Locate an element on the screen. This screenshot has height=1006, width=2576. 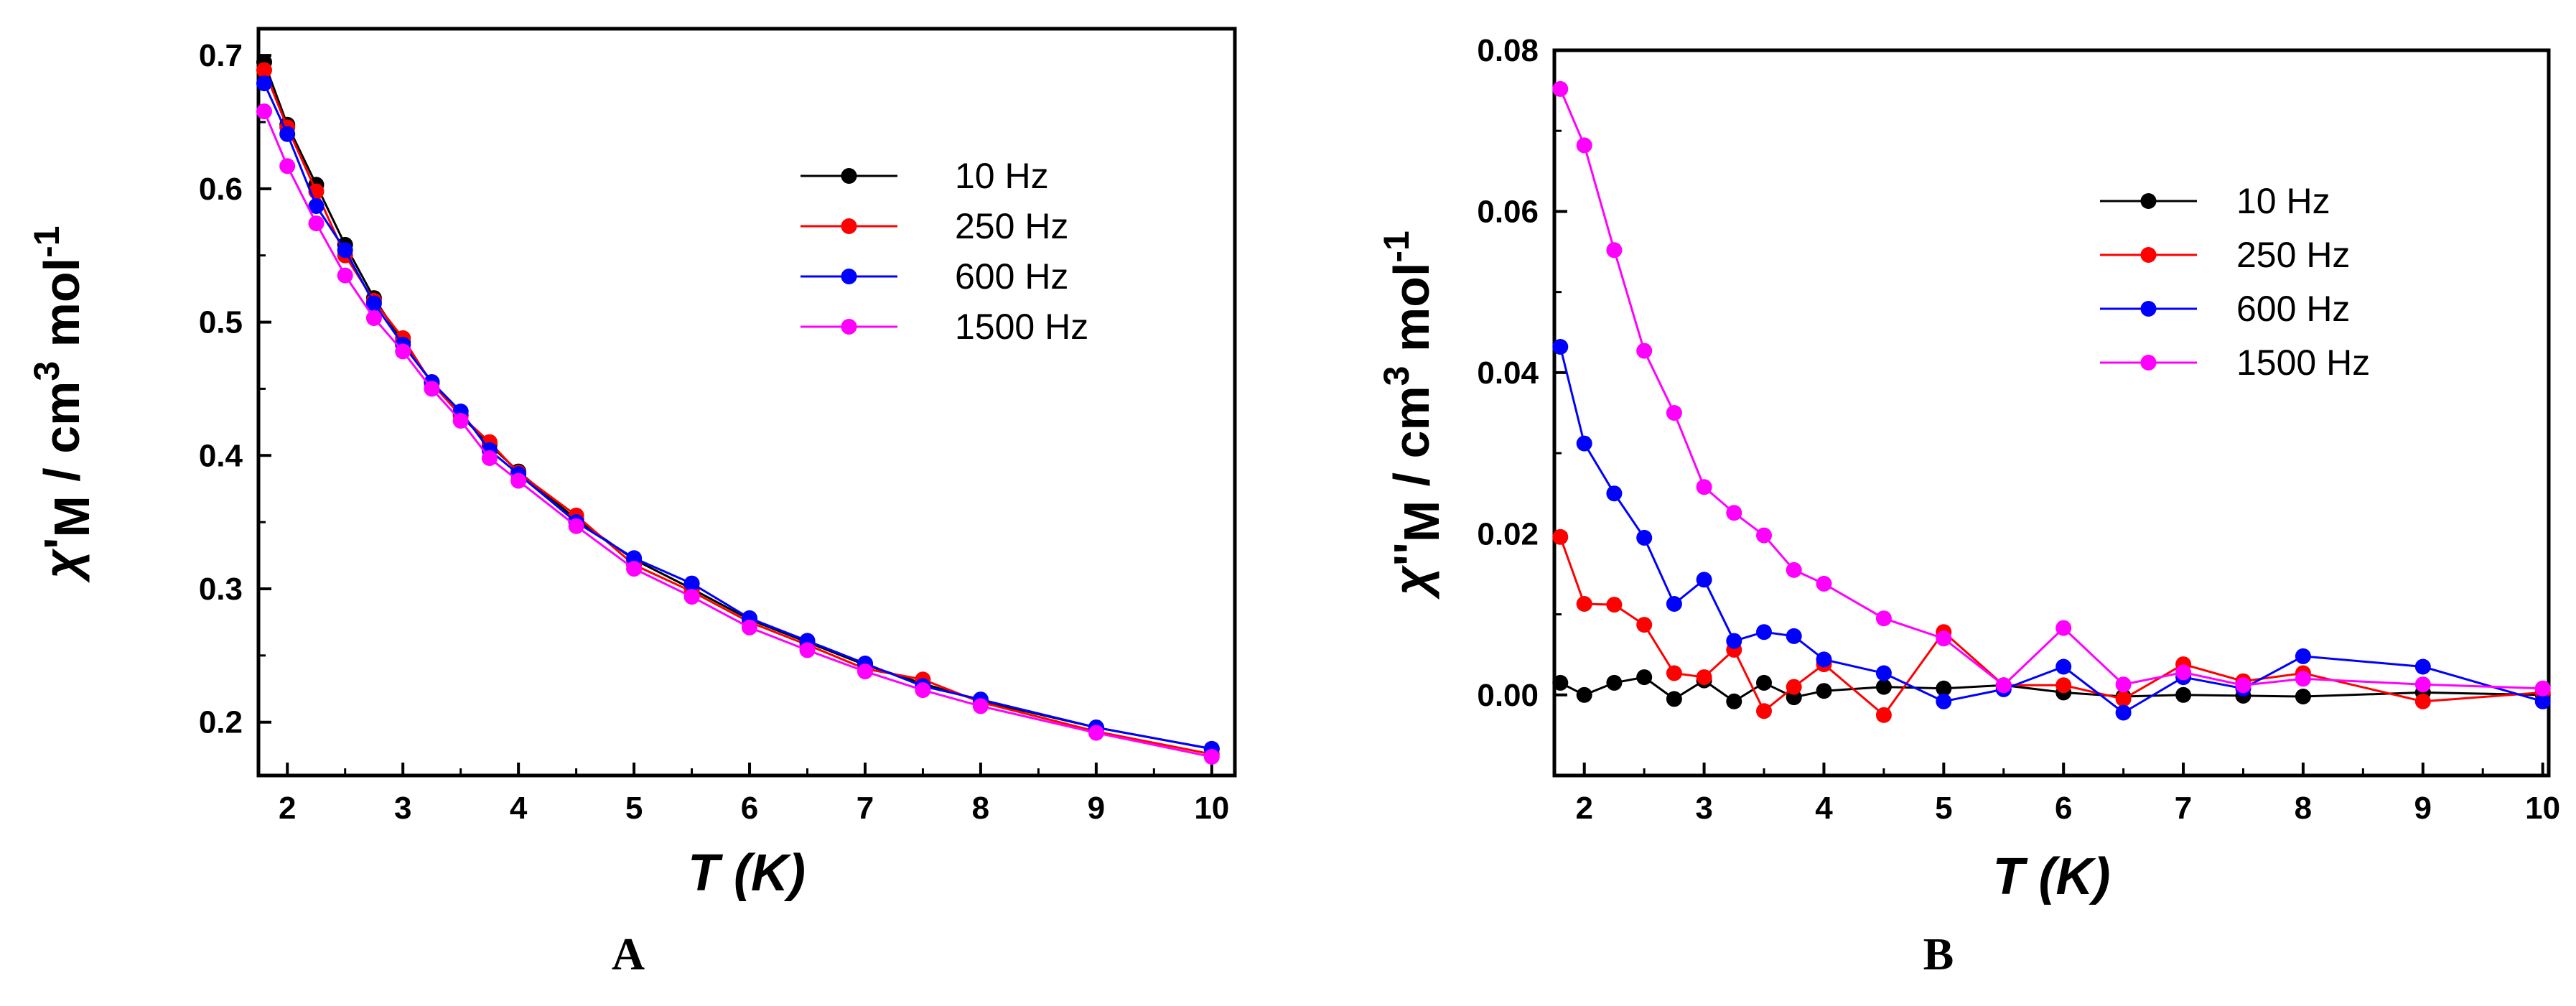
x-tick-label: 2 is located at coordinates (1583, 808).